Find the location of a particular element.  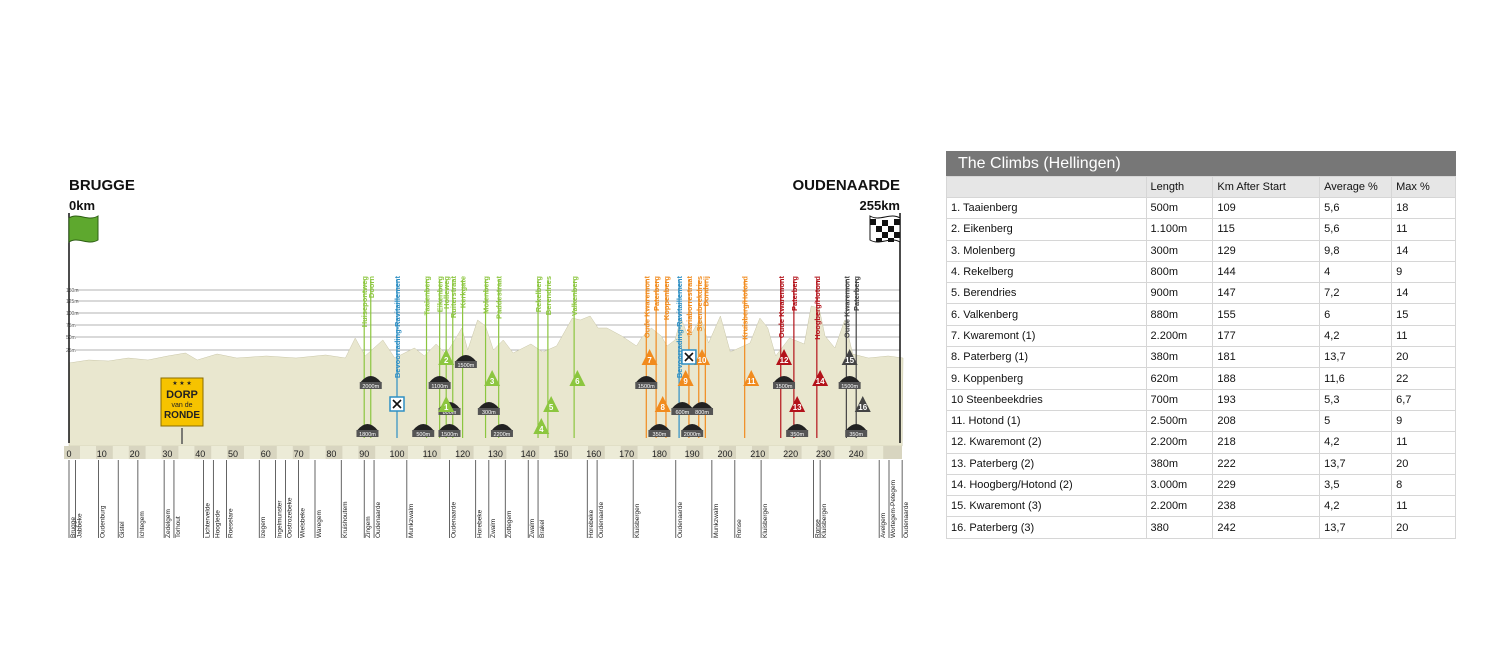

climb-name-label: Ruiterstraat is located at coordinates (453, 297).